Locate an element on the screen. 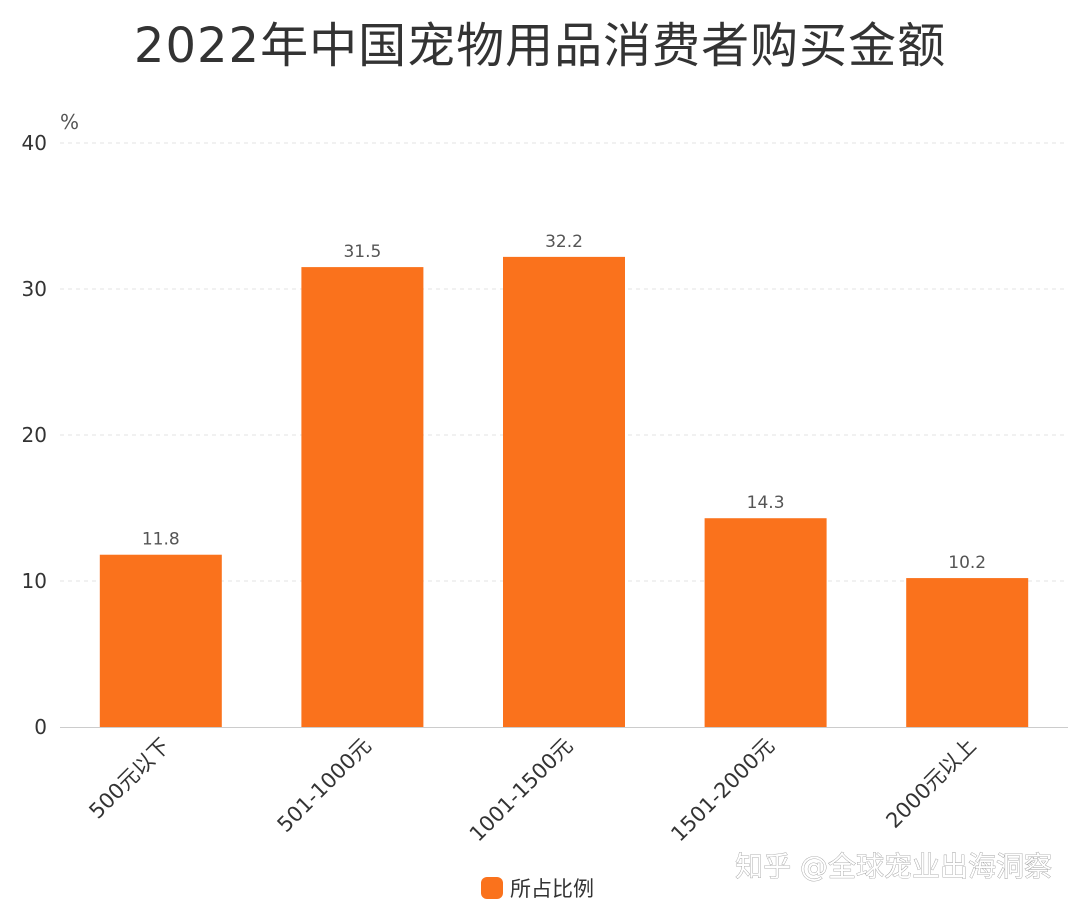  y-tick-label: 0 is located at coordinates (40, 727).